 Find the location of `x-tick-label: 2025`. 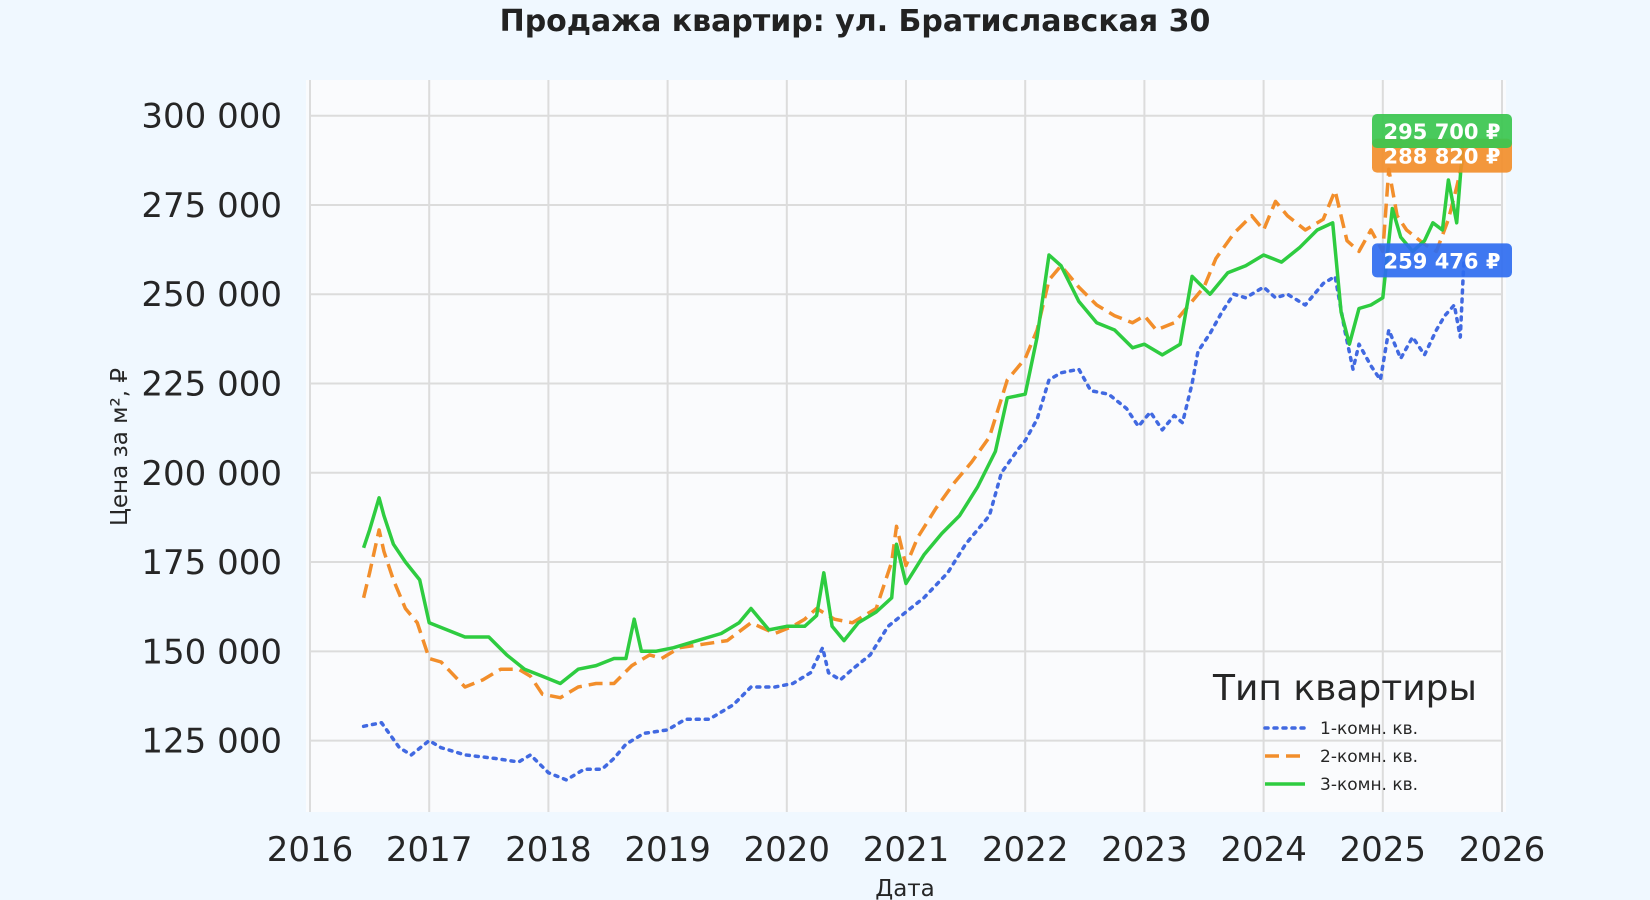

x-tick-label: 2025 is located at coordinates (1383, 850).